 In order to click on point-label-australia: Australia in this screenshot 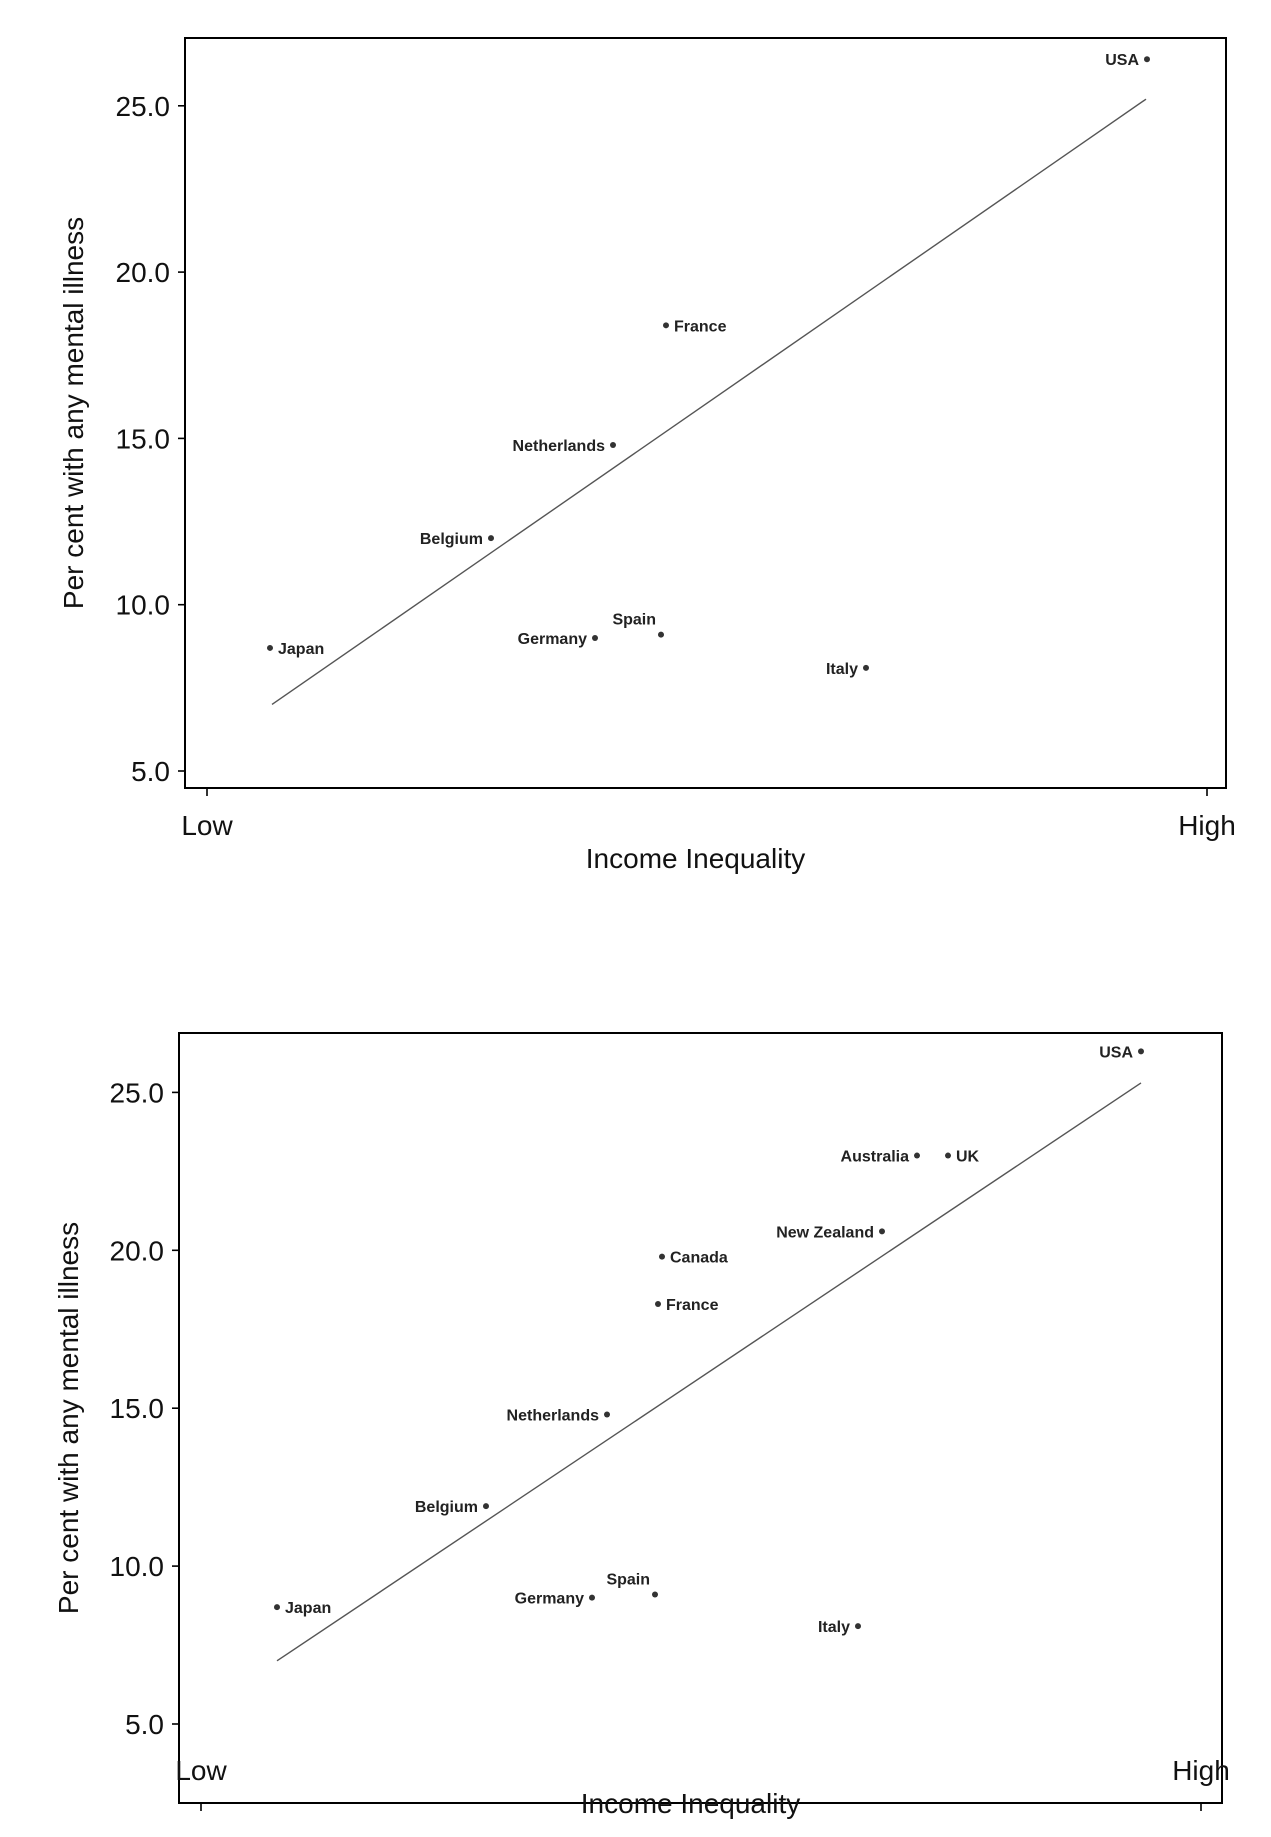, I will do `click(875, 1157)`.